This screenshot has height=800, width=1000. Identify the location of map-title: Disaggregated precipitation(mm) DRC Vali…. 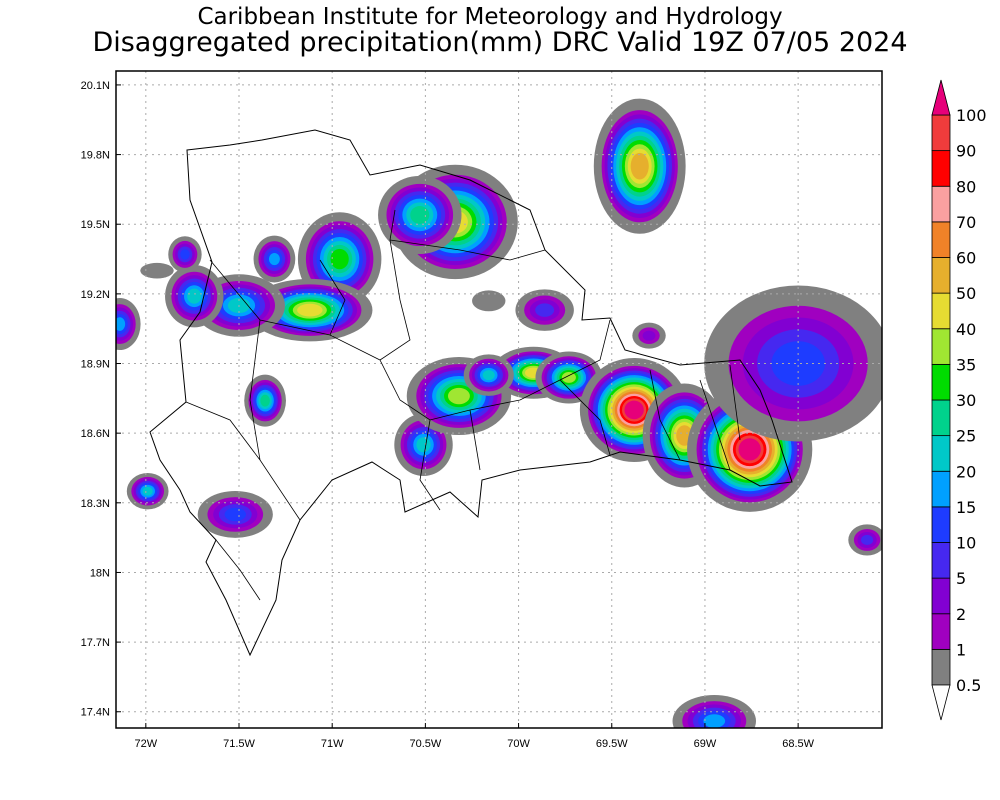
(500, 42).